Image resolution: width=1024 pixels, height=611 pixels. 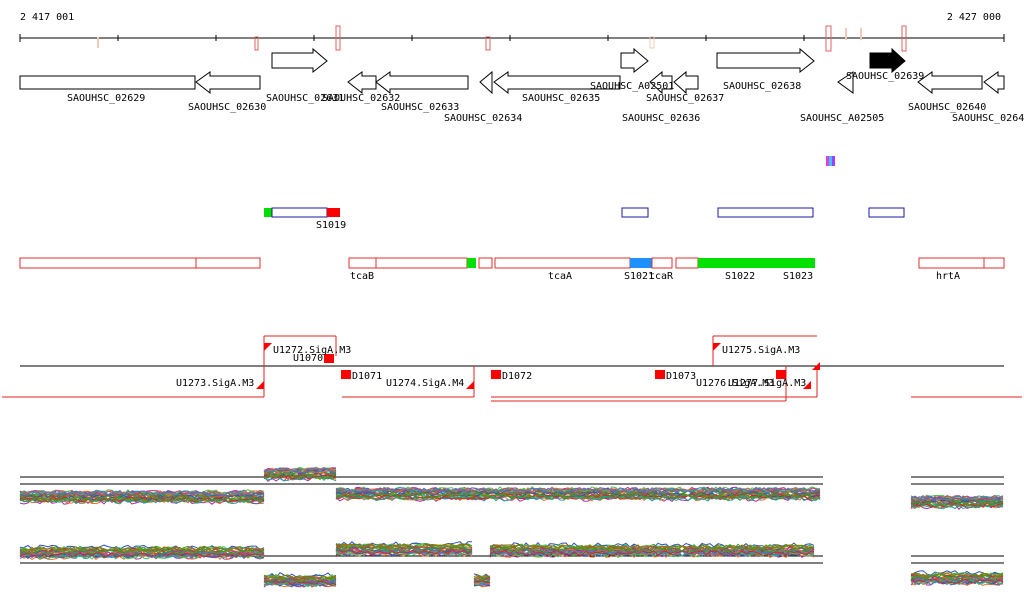 I want to click on gene-label: SAOUHSC_02639, so click(x=885, y=76).